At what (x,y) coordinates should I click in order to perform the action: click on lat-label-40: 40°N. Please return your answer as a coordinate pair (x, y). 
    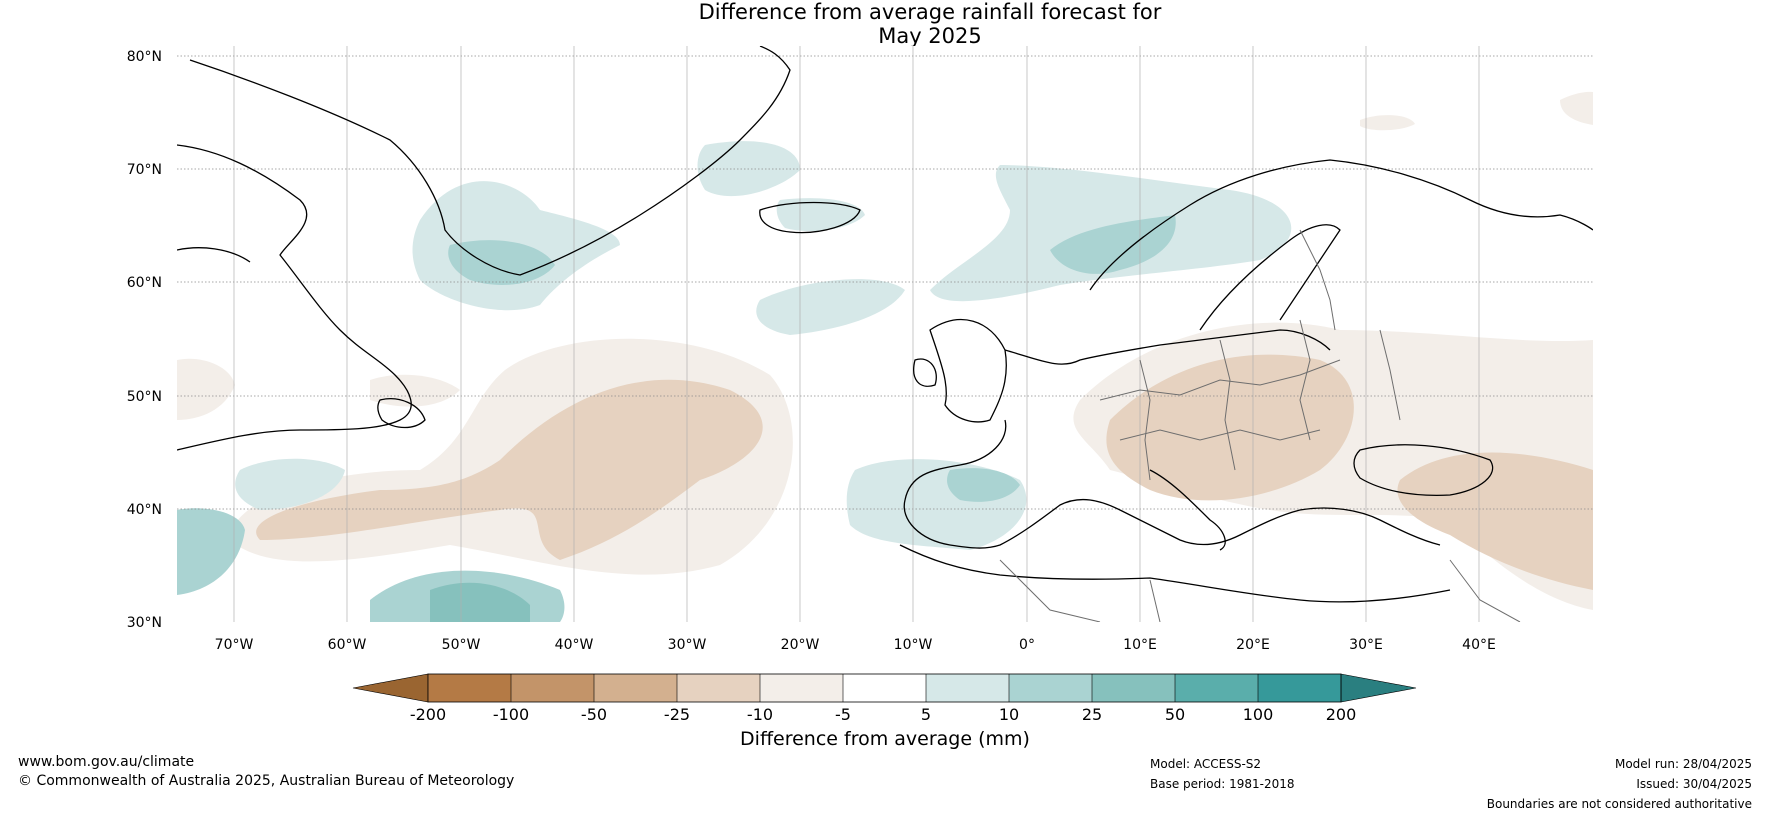
    Looking at the image, I should click on (144, 510).